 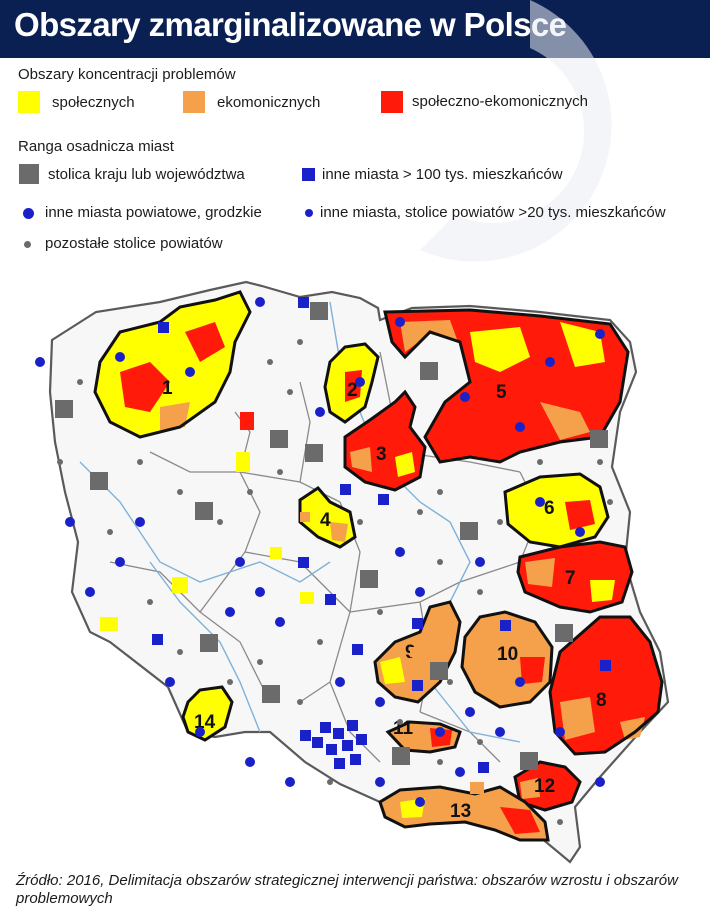 I want to click on legend-item-county-city: inne miasta powiatowe, grodzkie, so click(x=153, y=212).